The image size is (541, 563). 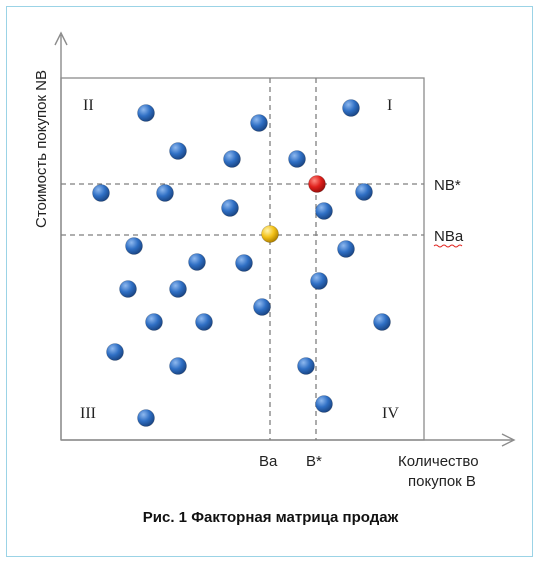 What do you see at coordinates (389, 105) in the screenshot?
I see `quadrant-label-i: I` at bounding box center [389, 105].